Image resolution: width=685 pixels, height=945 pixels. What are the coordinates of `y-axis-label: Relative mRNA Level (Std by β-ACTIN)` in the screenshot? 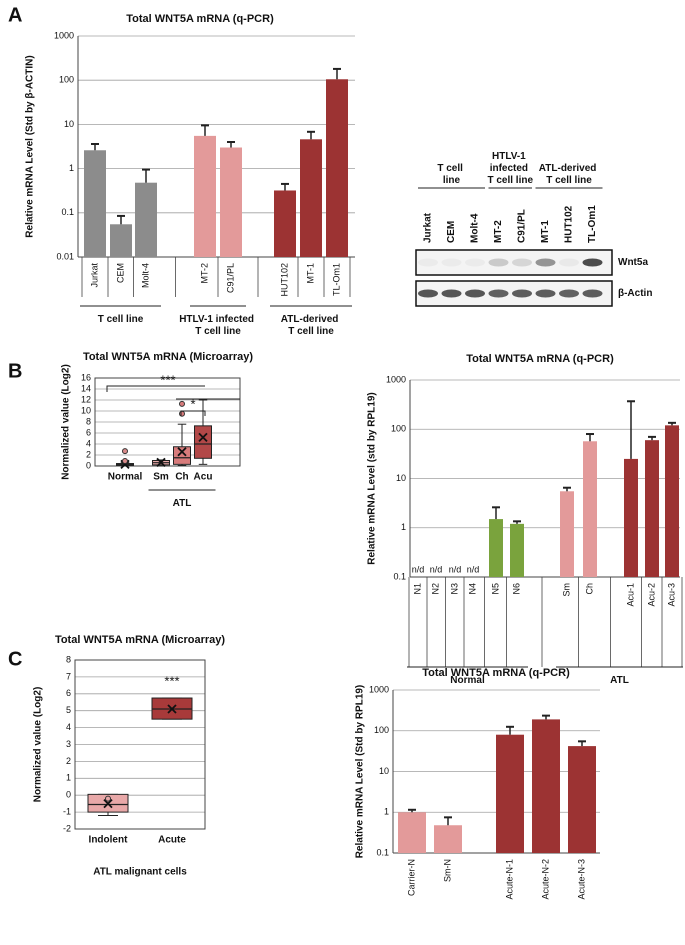 It's located at (30, 146).